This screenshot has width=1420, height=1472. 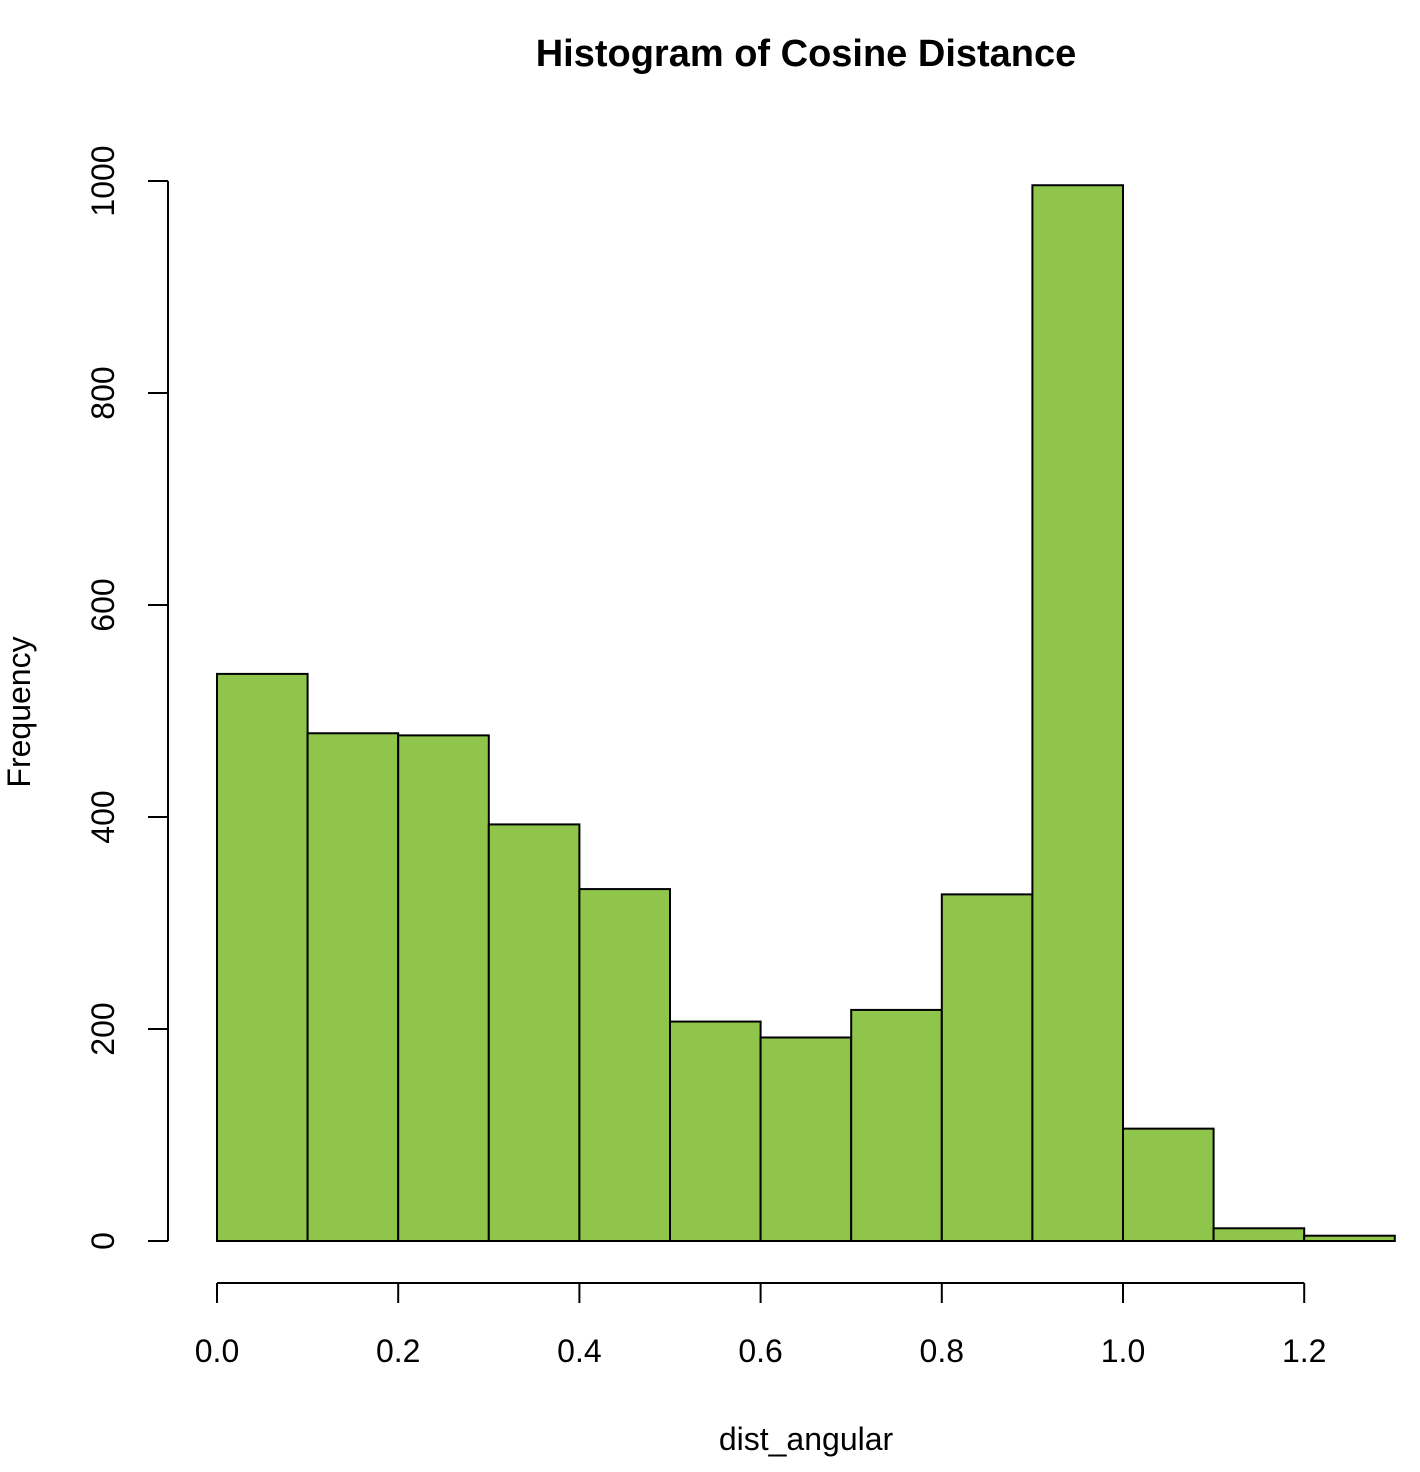 What do you see at coordinates (103, 392) in the screenshot?
I see `y-tick-label: 800` at bounding box center [103, 392].